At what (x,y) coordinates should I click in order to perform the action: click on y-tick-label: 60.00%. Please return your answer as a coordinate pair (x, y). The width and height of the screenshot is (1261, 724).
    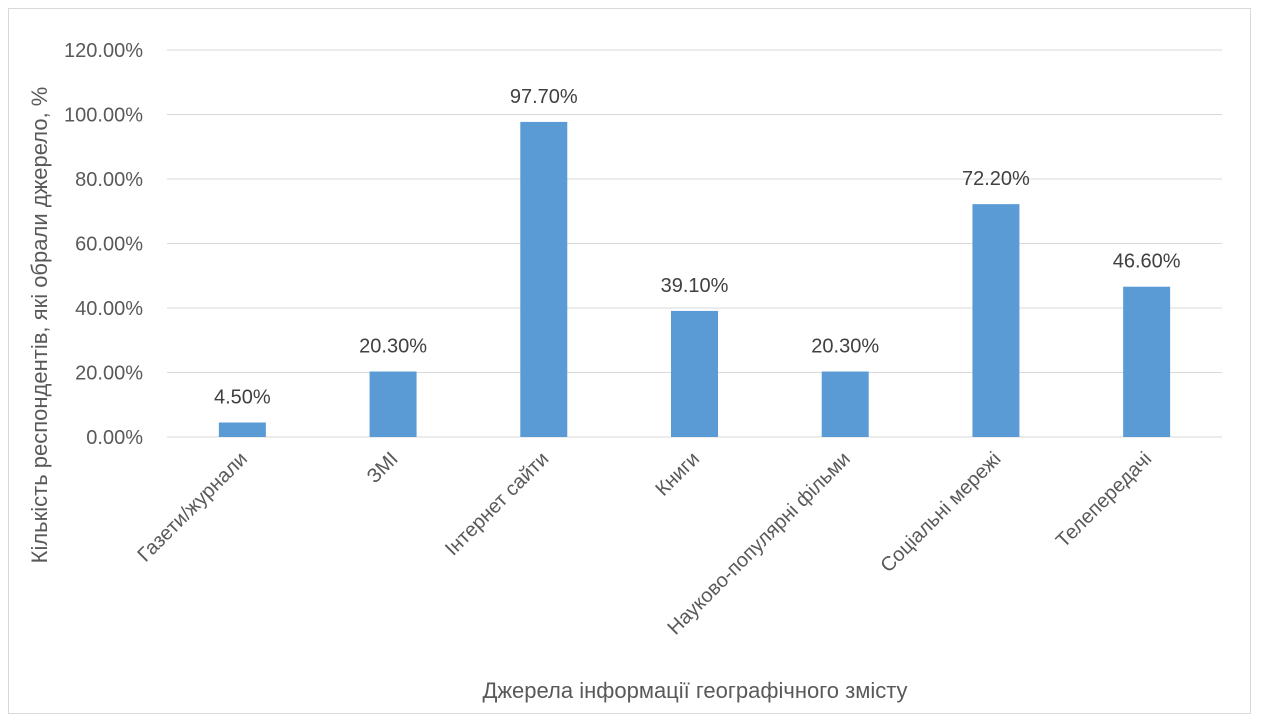
    Looking at the image, I should click on (109, 245).